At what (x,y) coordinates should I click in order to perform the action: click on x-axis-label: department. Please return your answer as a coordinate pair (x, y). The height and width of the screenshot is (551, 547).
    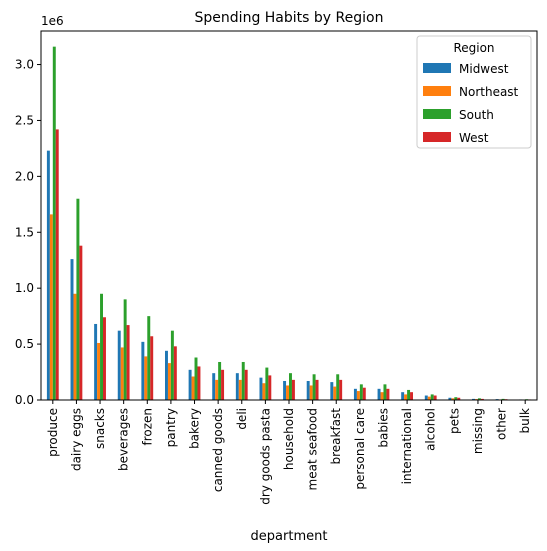
    Looking at the image, I should click on (289, 536).